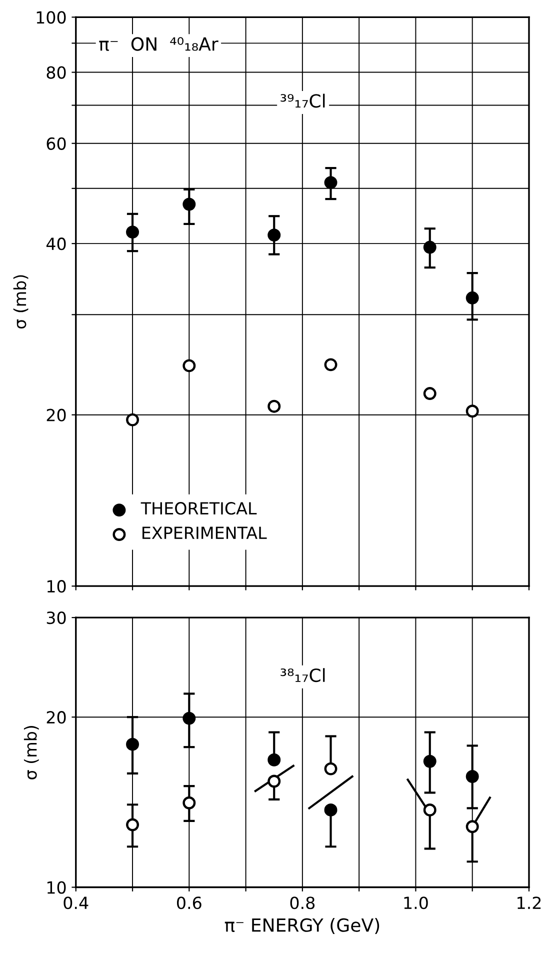 The height and width of the screenshot is (953, 542). Describe the element at coordinates (302, 926) in the screenshot. I see `x-axis-title: π⁻ ENERGY (GeV)` at that location.